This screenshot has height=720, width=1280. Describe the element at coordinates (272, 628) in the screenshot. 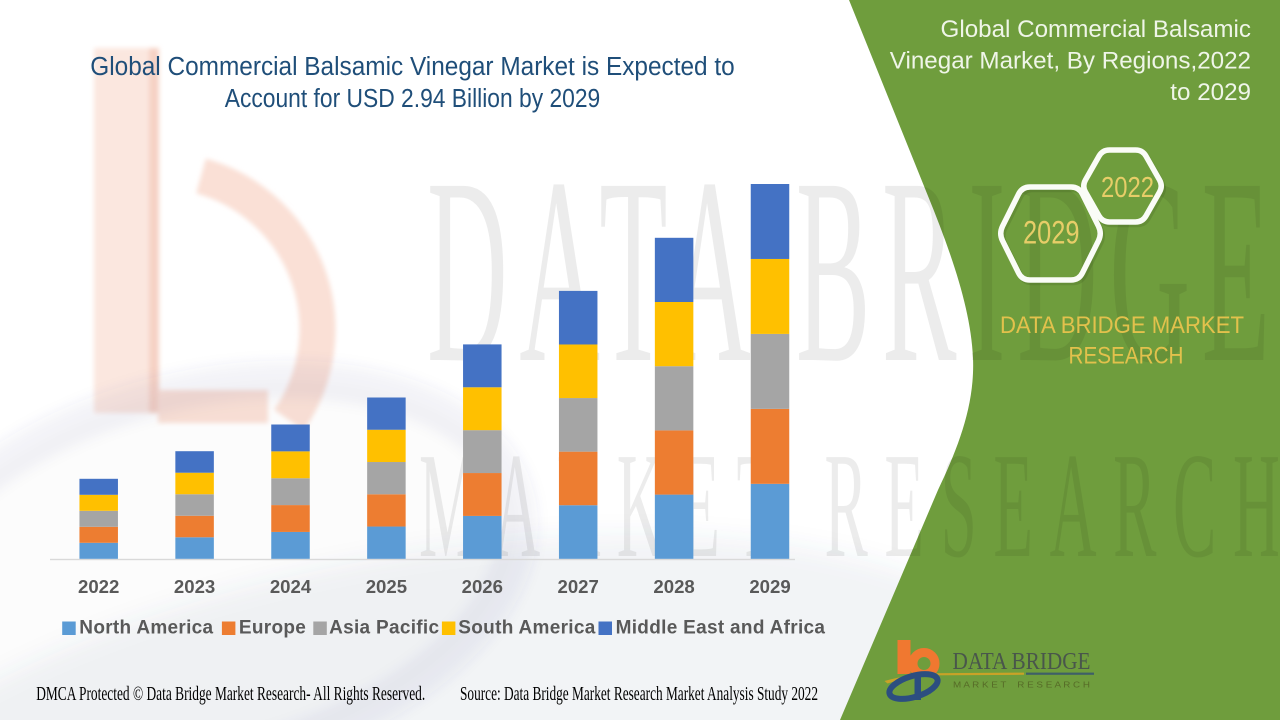

I see `svg-text: Europe` at that location.